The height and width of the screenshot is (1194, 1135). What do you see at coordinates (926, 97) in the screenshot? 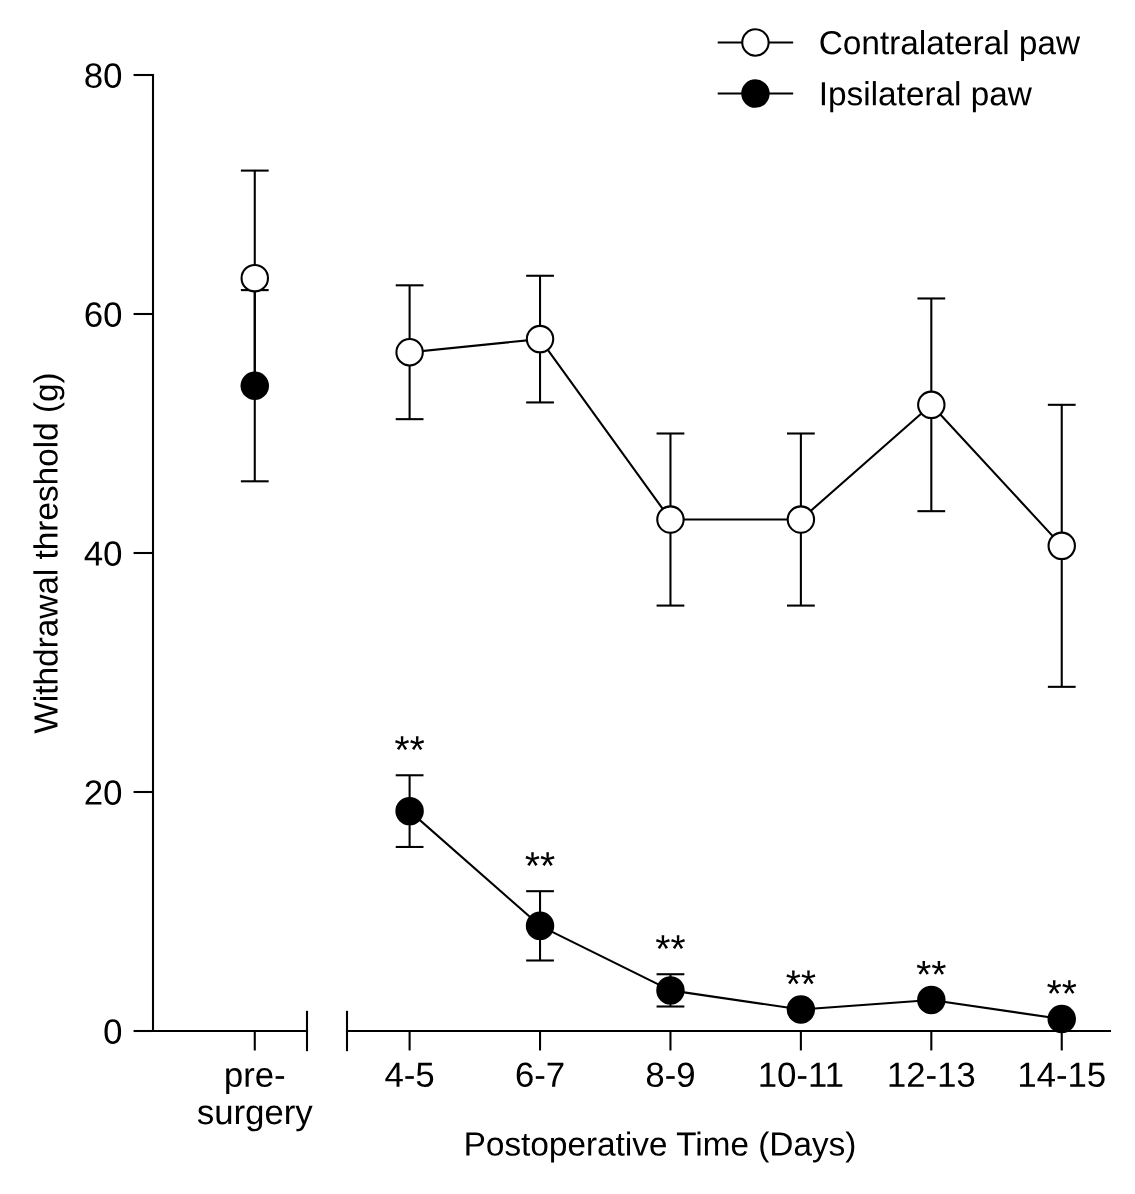
I see `legend-label: Ipsilateral paw` at bounding box center [926, 97].